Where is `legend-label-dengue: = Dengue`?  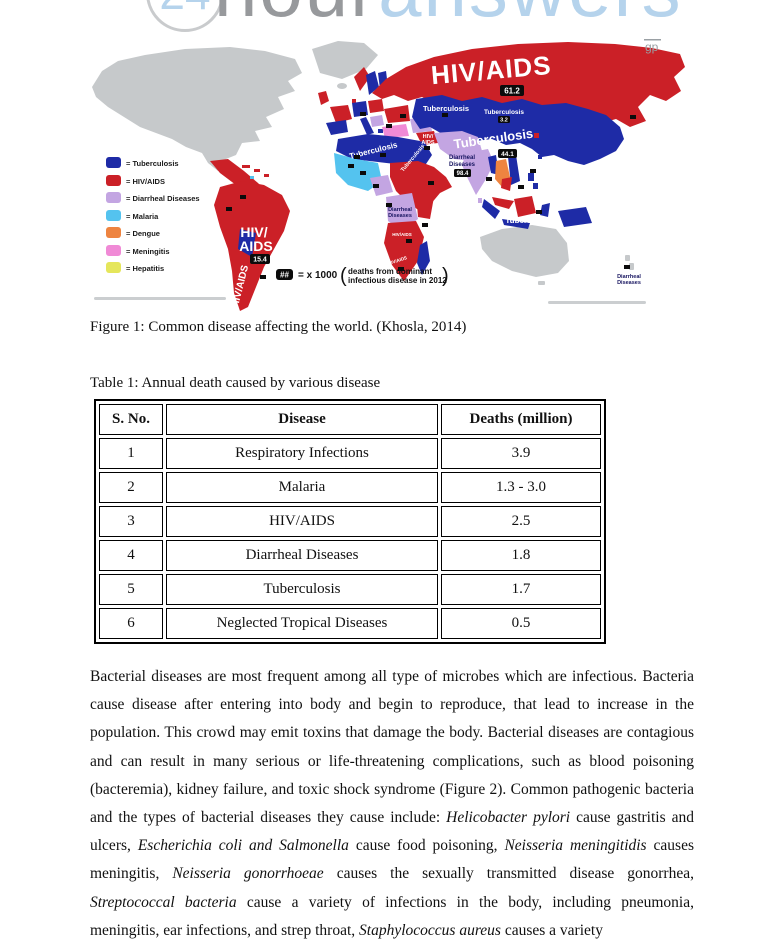 legend-label-dengue: = Dengue is located at coordinates (143, 233).